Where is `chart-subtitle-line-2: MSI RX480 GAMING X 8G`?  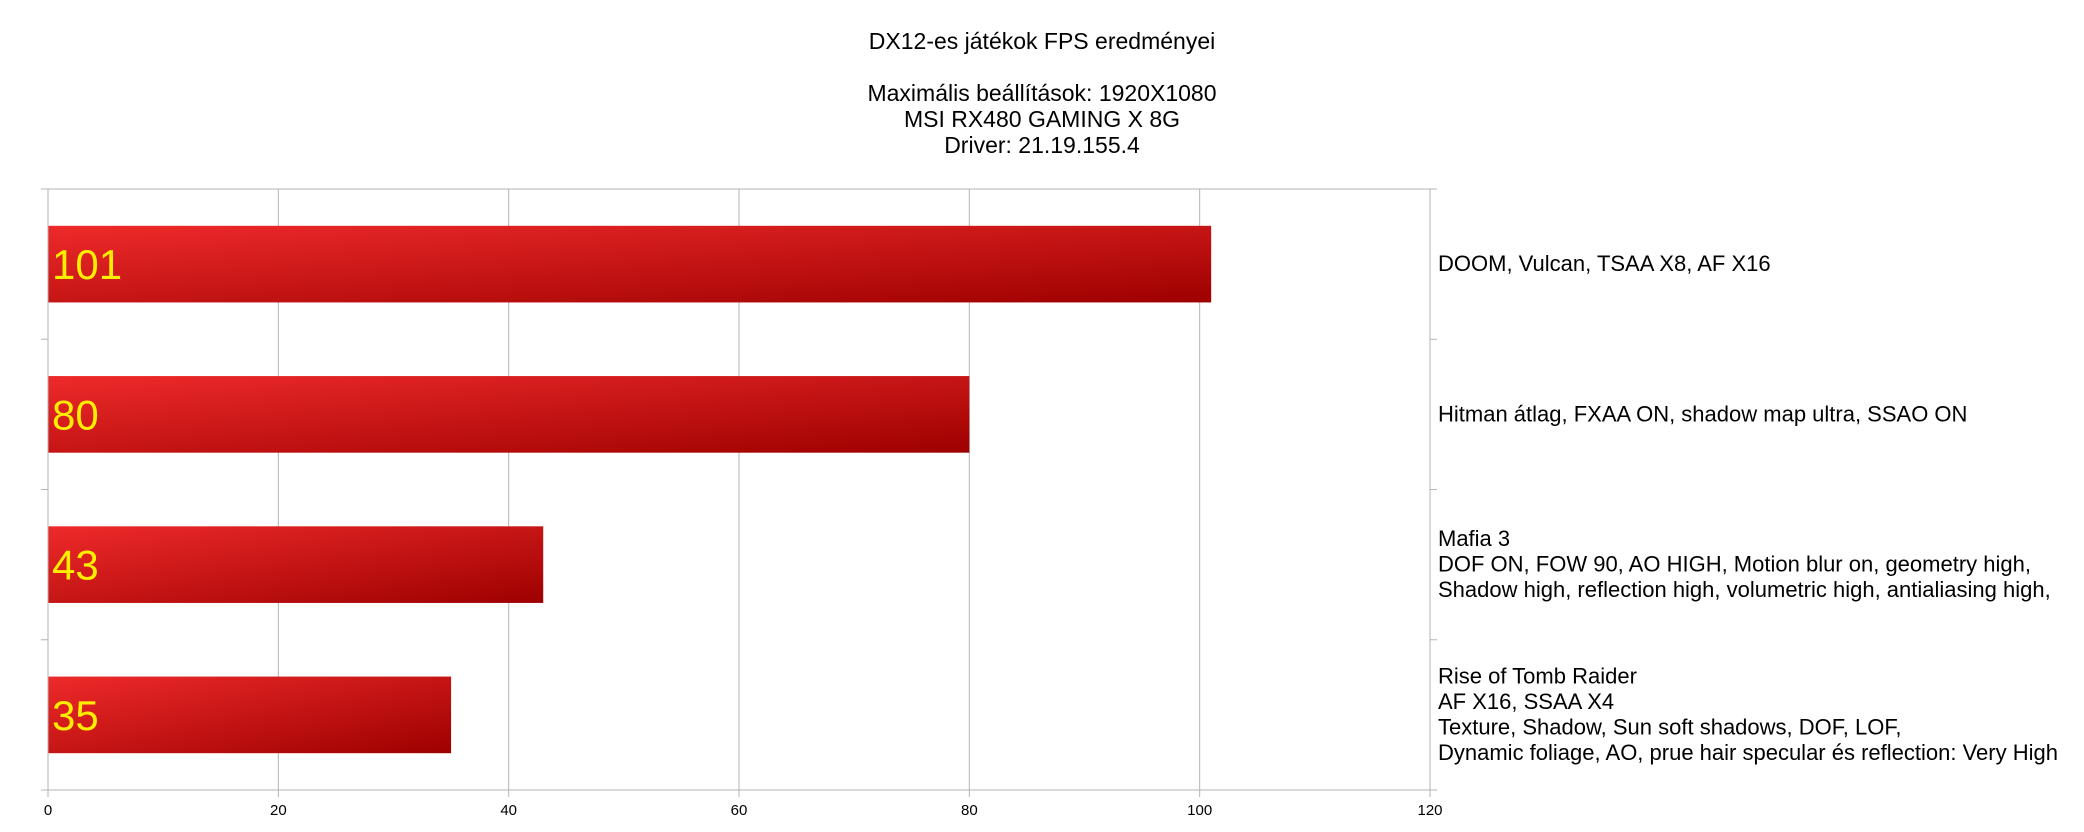 chart-subtitle-line-2: MSI RX480 GAMING X 8G is located at coordinates (1042, 119).